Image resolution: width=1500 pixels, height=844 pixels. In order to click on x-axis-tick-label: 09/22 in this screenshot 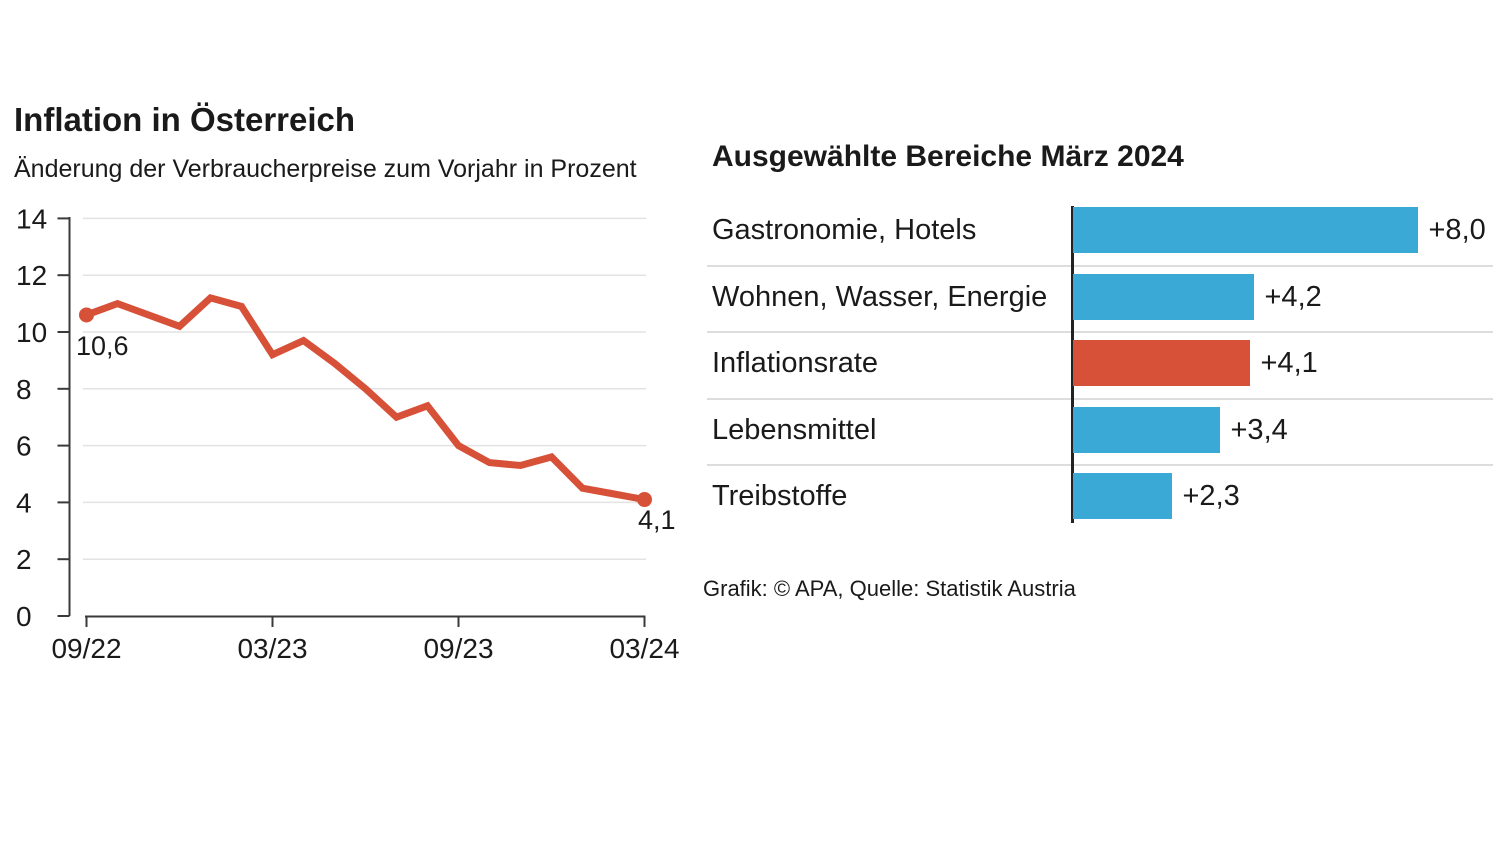, I will do `click(86, 648)`.